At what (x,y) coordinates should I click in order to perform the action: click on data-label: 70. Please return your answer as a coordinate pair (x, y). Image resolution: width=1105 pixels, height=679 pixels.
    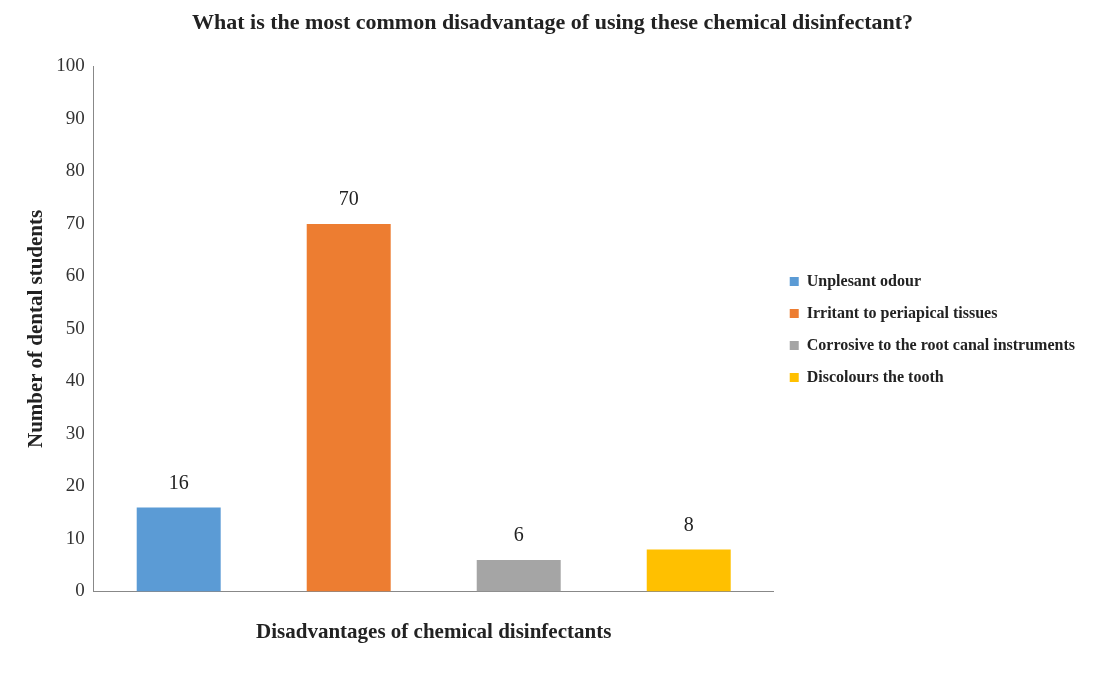
    Looking at the image, I should click on (348, 198).